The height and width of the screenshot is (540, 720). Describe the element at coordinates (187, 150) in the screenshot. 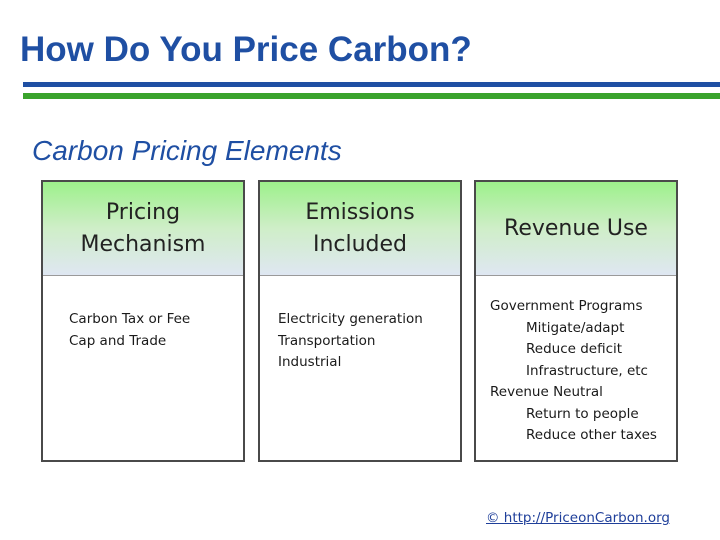

I see `section-subtitle: Carbon Pricing Elements` at that location.